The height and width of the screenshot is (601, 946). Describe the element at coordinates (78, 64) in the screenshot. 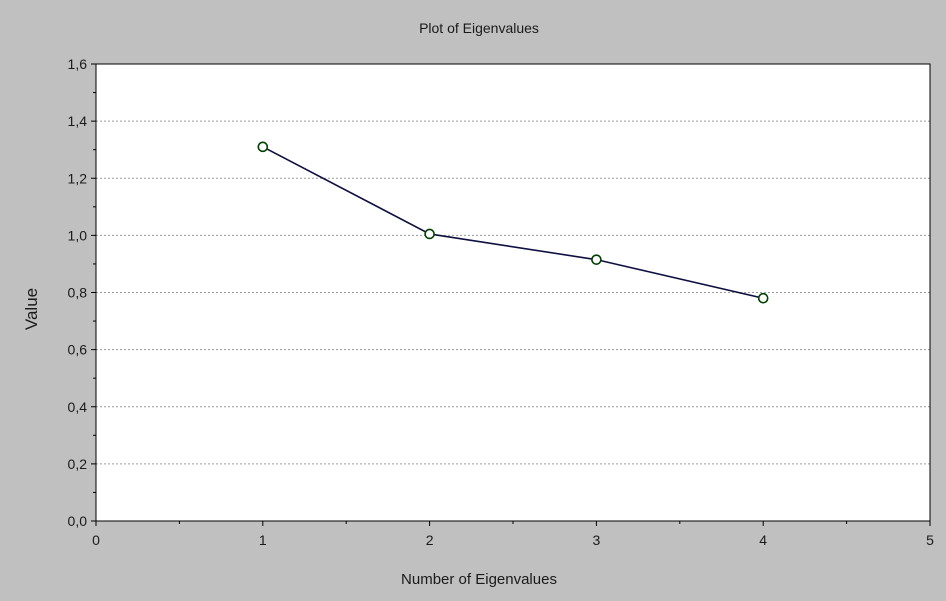

I see `y-tick-label: 1,6` at that location.